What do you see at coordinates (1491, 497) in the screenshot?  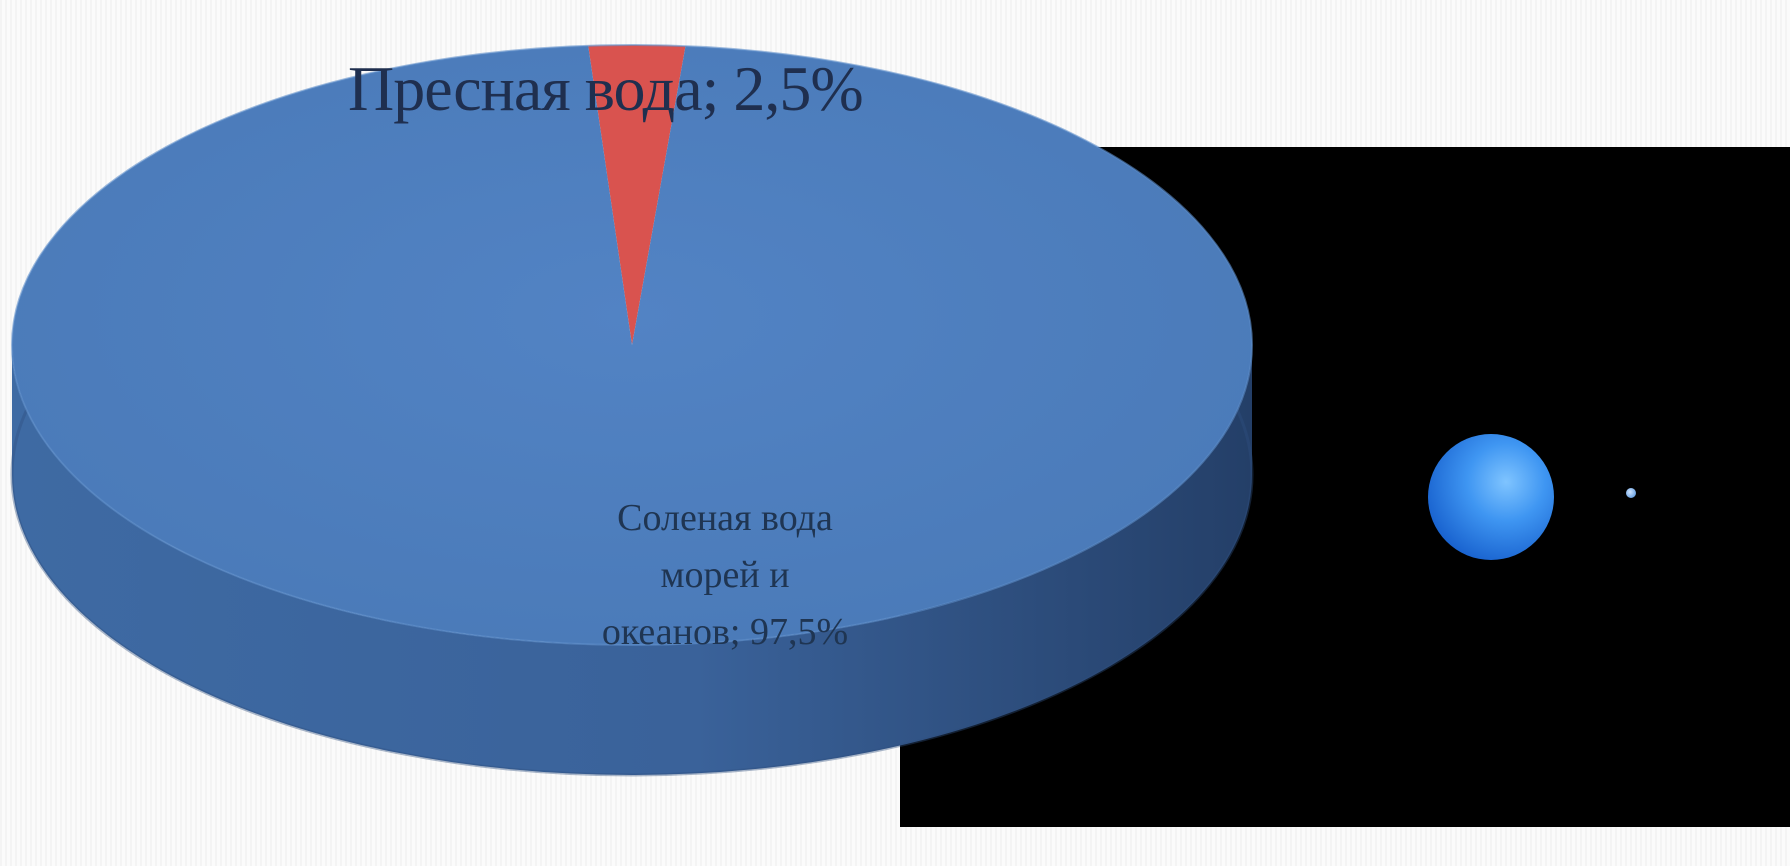 I see `water-globe-icon` at bounding box center [1491, 497].